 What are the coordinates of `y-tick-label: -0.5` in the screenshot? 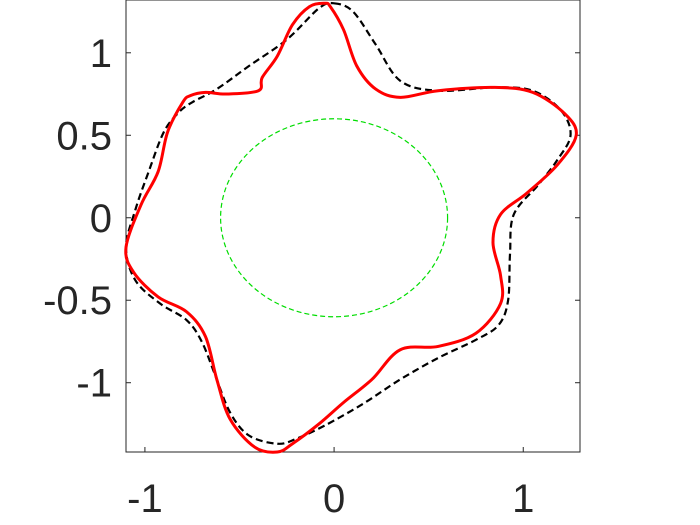 It's located at (77, 301).